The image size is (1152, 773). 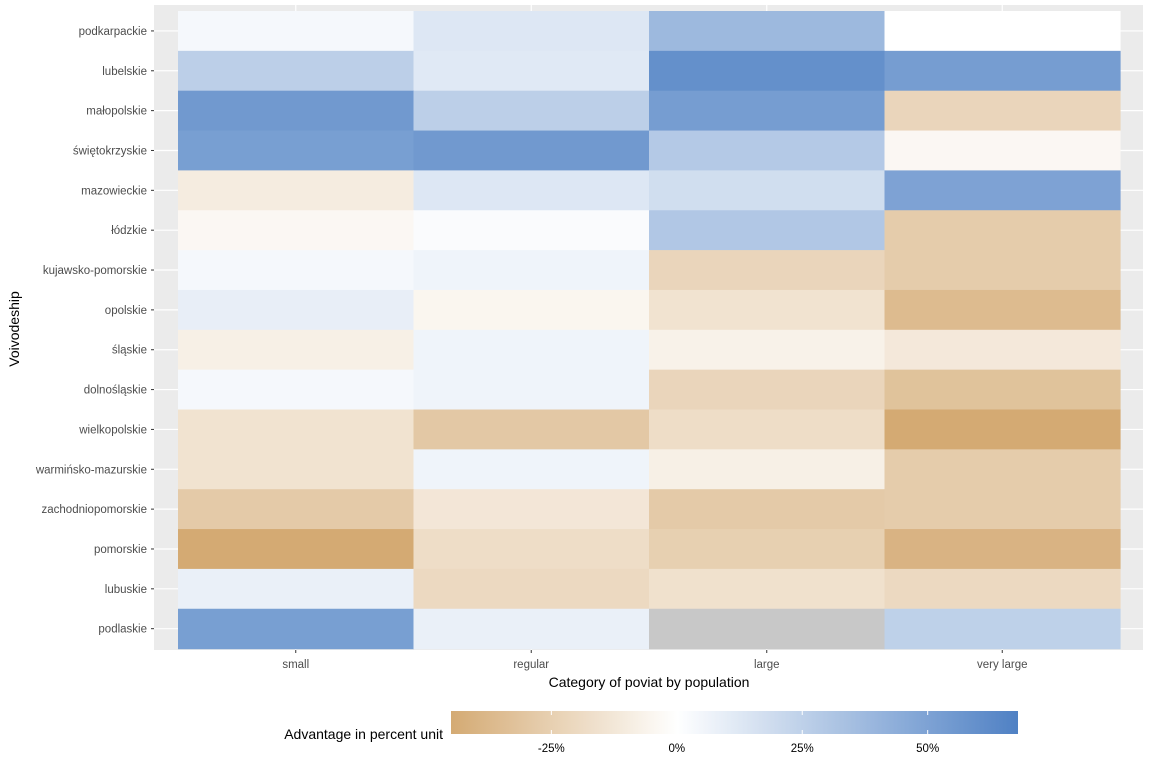 What do you see at coordinates (363, 734) in the screenshot?
I see `legend-title: Advantage in percent unit` at bounding box center [363, 734].